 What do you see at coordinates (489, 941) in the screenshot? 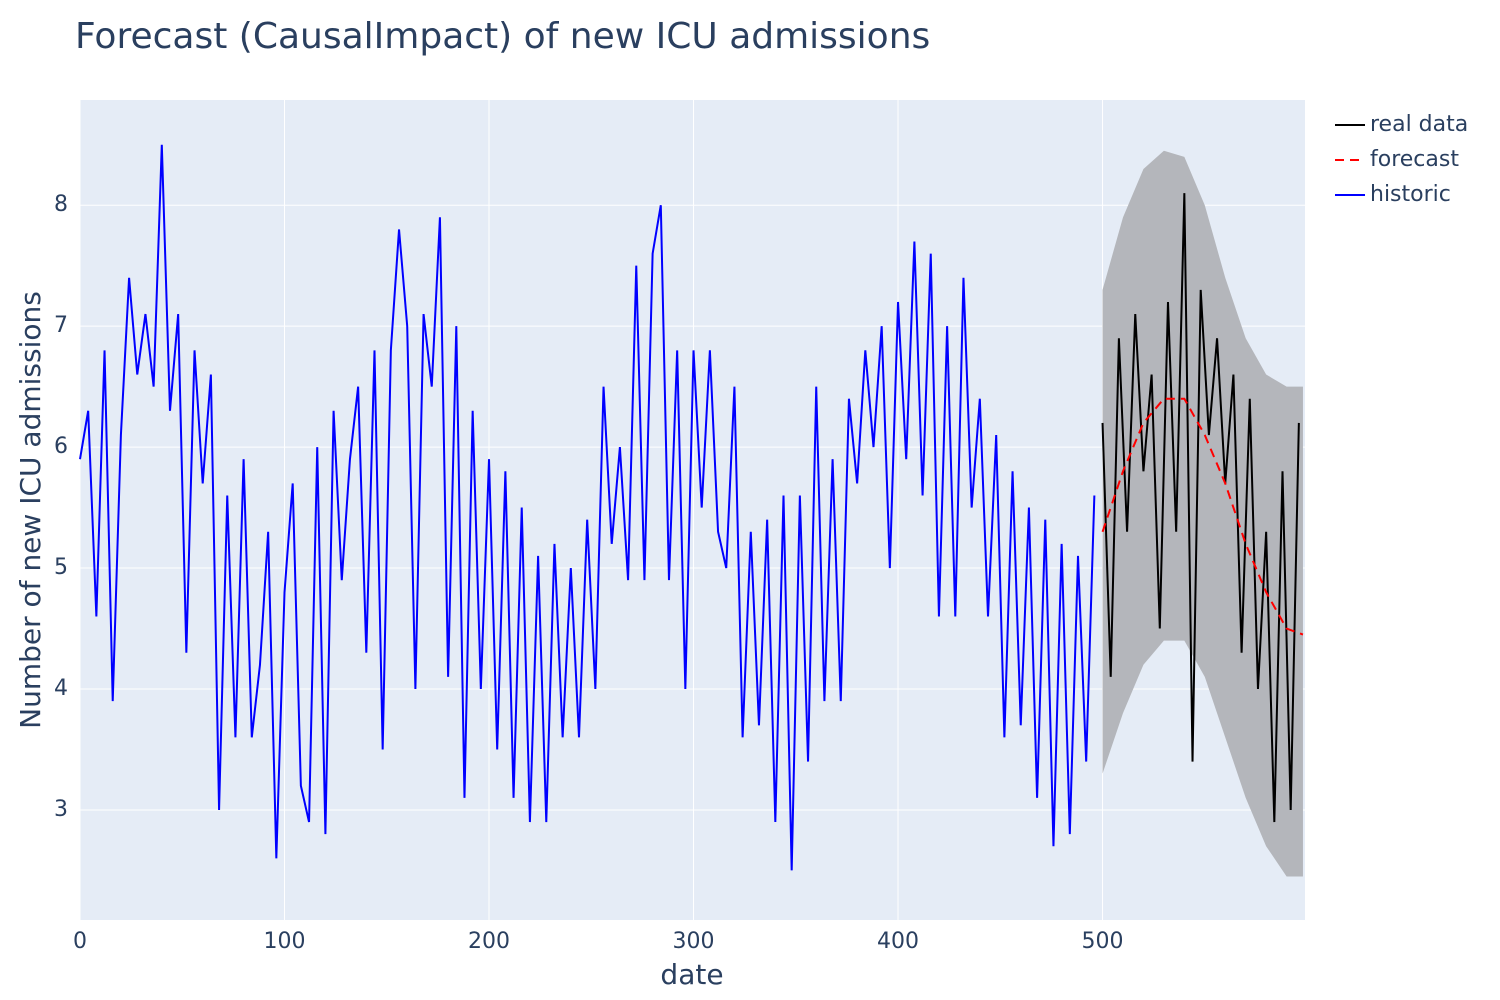
I see `x-tick-label: 200` at bounding box center [489, 941].